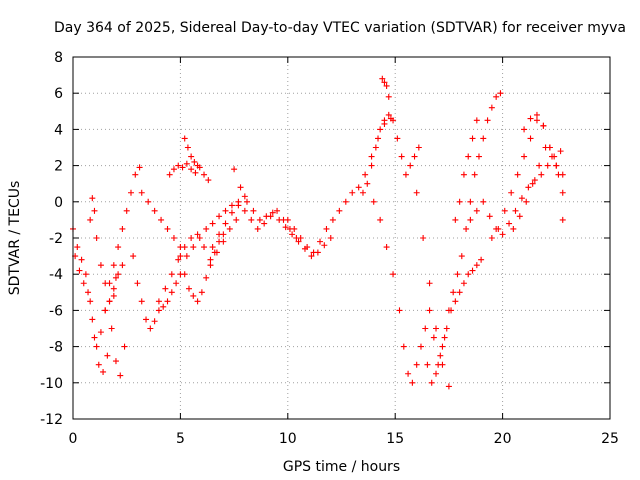 The width and height of the screenshot is (640, 480). What do you see at coordinates (56, 311) in the screenshot?
I see `y-tick-label: -6` at bounding box center [56, 311].